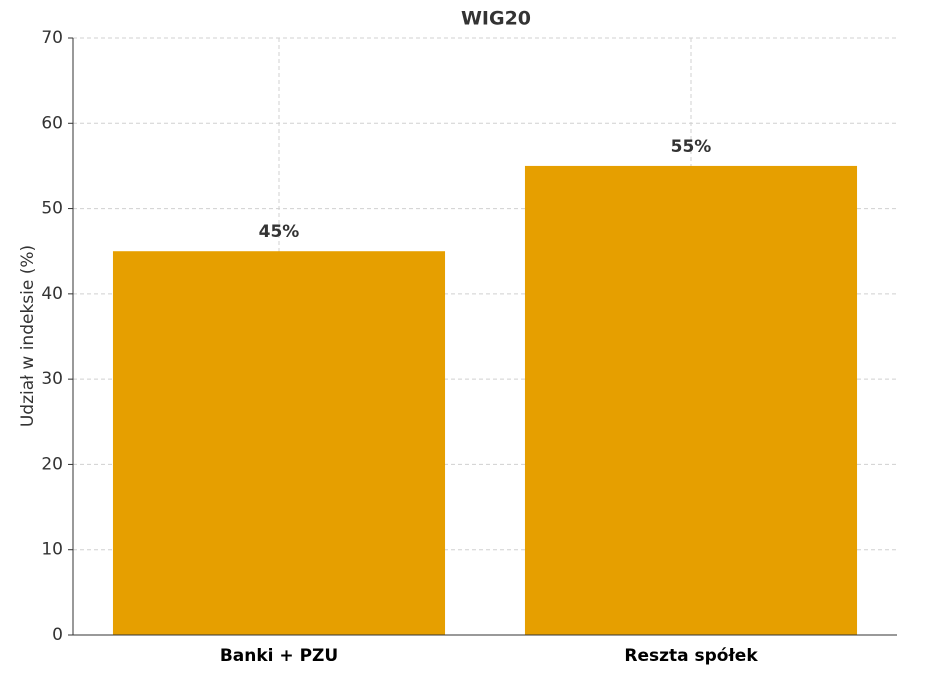  I want to click on y-tick-label: 0, so click(57, 635).